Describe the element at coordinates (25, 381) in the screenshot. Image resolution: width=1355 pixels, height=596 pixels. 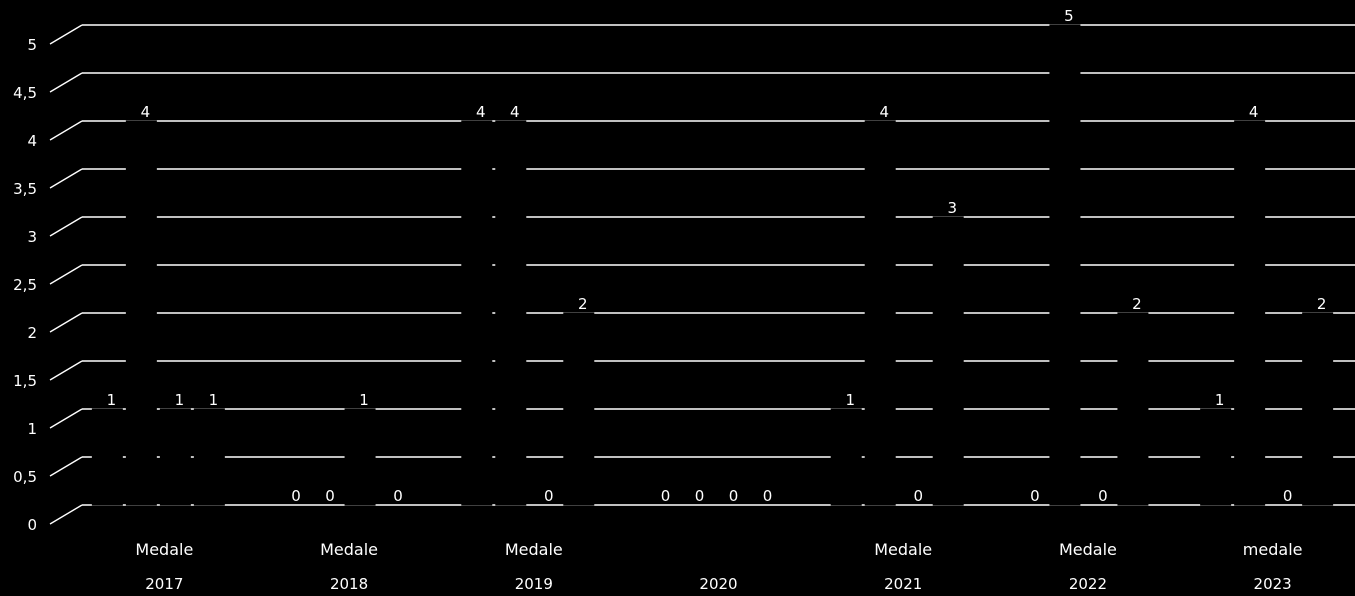
I see `y-tick-label: 1,5` at that location.